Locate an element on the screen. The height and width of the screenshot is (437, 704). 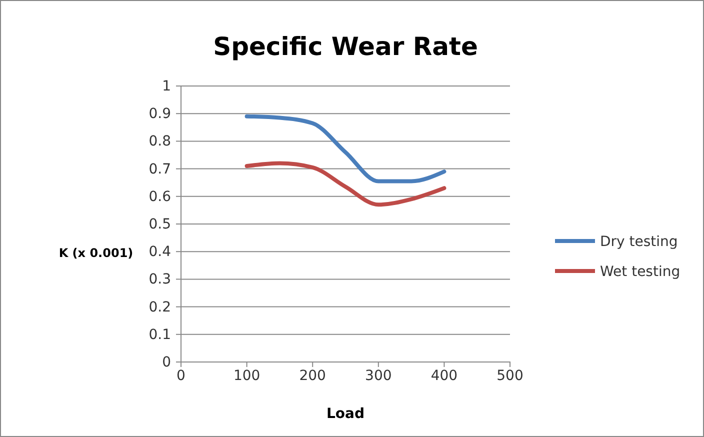
chart-title: Specific Wear Rate is located at coordinates (345, 46).